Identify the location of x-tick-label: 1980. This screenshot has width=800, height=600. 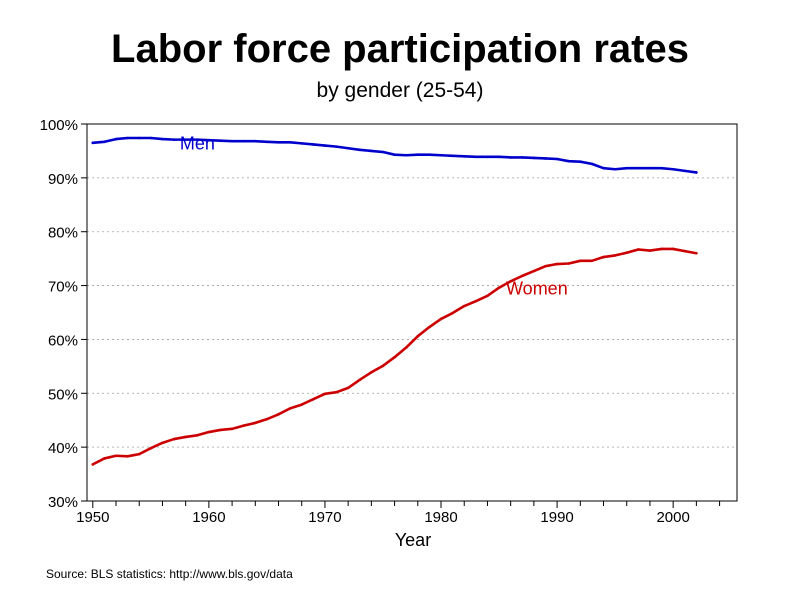
(440, 517).